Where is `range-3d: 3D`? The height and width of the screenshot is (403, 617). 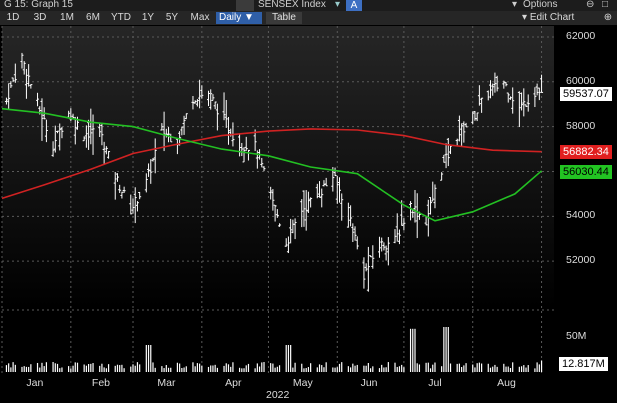
range-3d: 3D is located at coordinates (40, 17).